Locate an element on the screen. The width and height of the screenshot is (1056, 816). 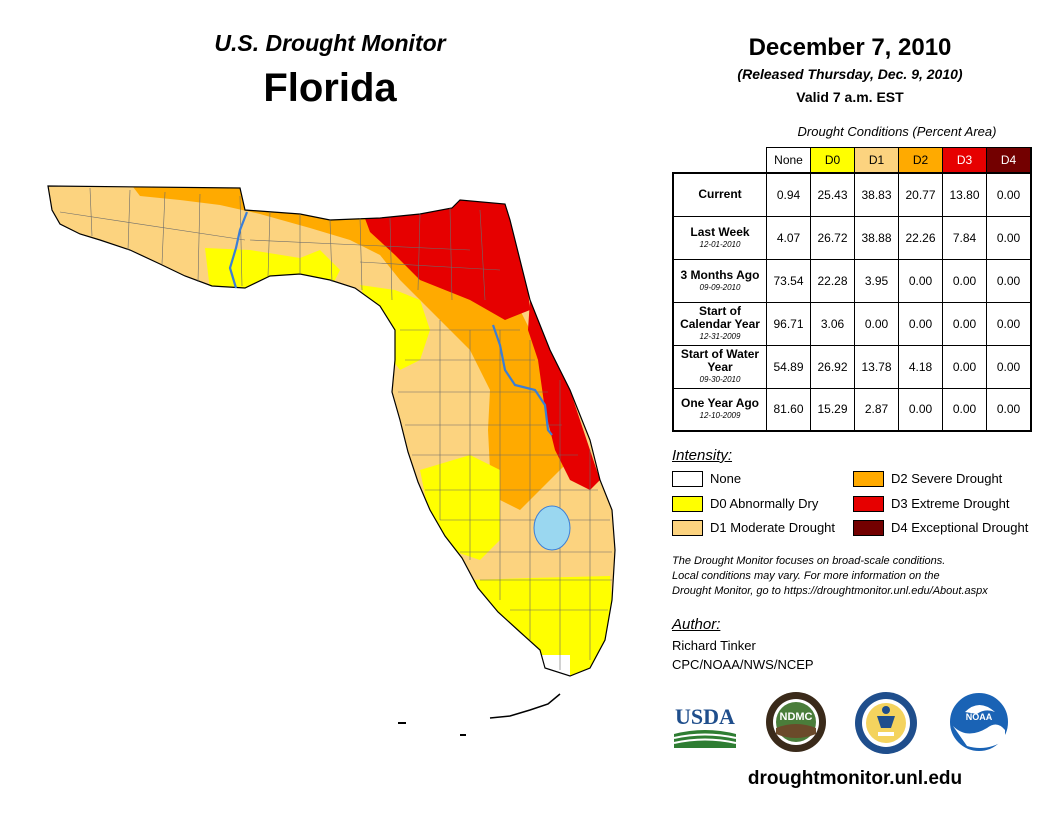
author-organization: CPC/NOAA/NWS/NCEP is located at coordinates (743, 664).